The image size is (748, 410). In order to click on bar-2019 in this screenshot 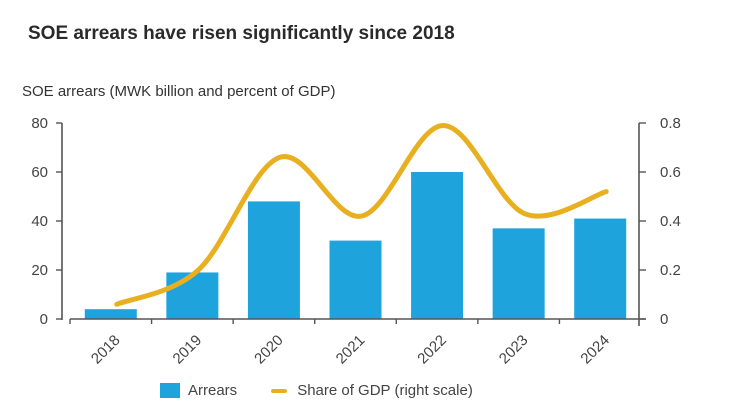, I will do `click(192, 295)`.